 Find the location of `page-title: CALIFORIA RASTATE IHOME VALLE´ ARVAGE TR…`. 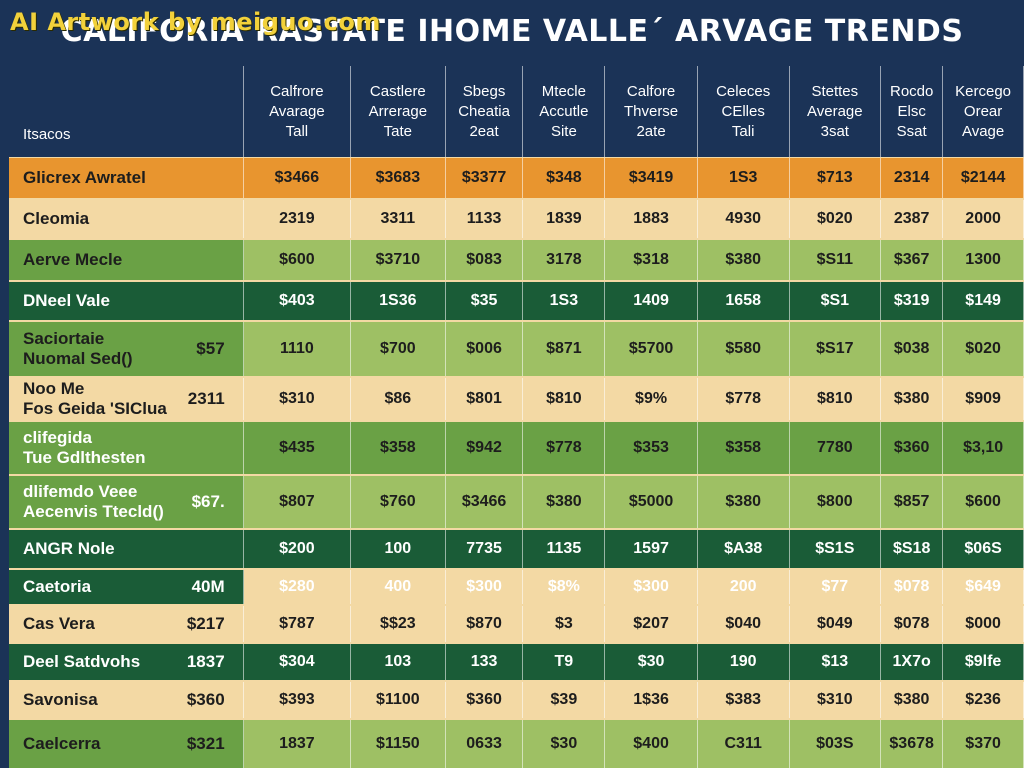

page-title: CALIFORIA RASTATE IHOME VALLE´ ARVAGE TR… is located at coordinates (512, 31).